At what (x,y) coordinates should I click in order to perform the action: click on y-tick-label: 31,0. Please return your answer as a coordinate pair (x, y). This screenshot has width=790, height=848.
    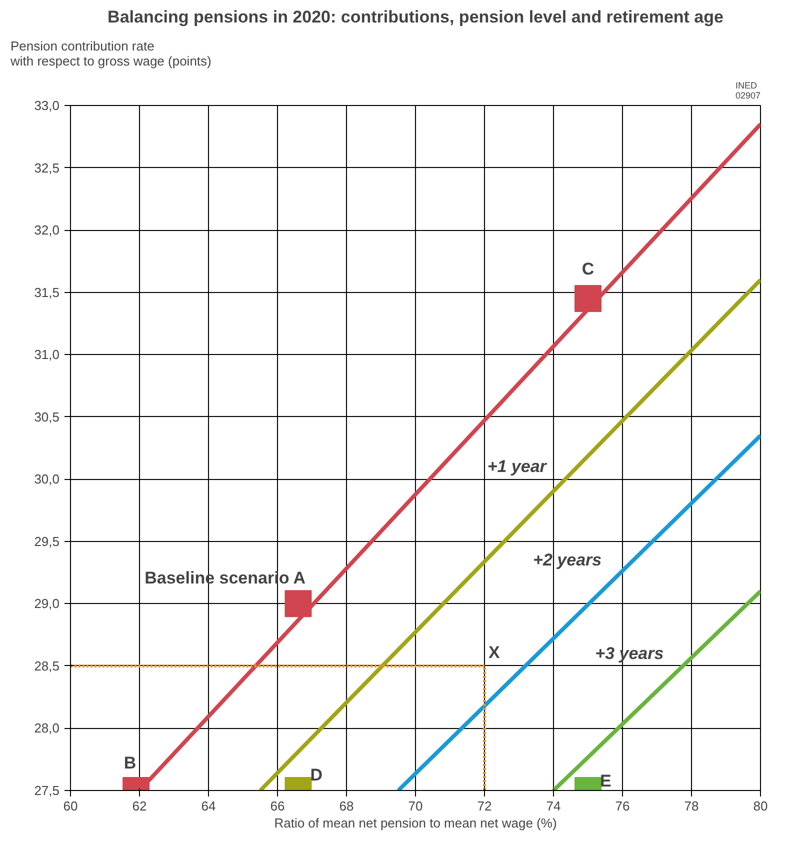
    Looking at the image, I should click on (47, 354).